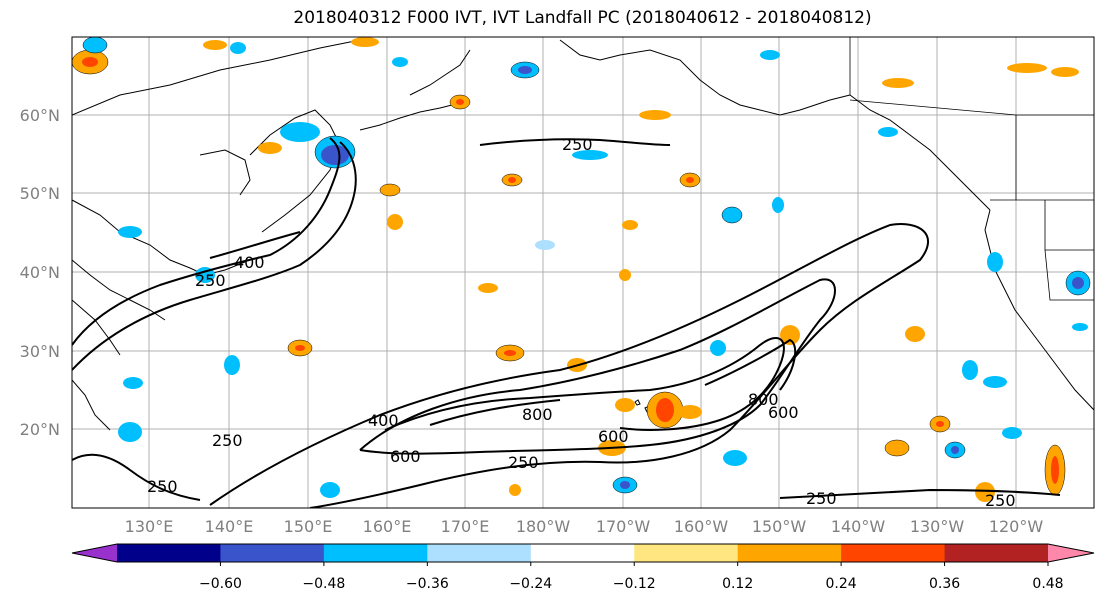  I want to click on political-borders, so click(971, 169).